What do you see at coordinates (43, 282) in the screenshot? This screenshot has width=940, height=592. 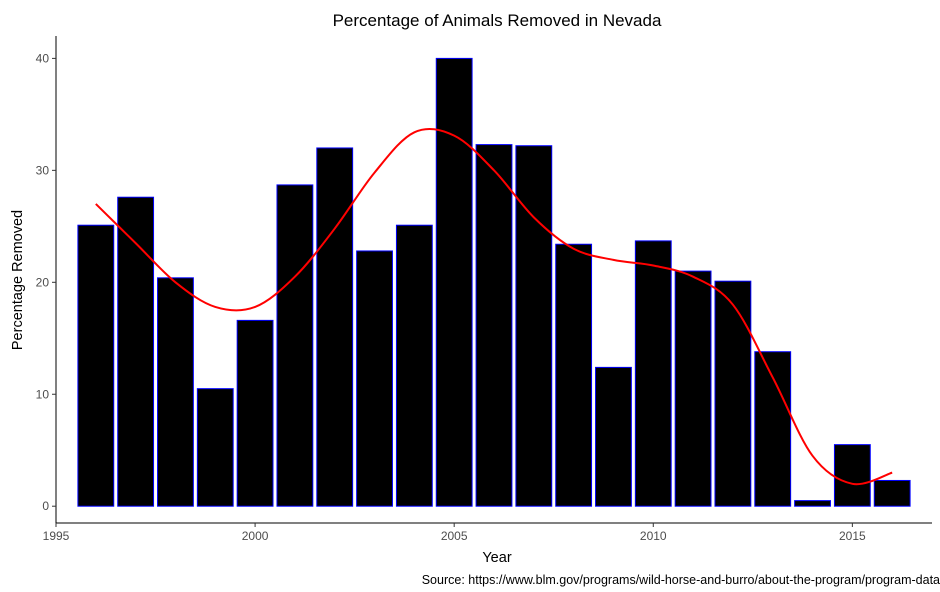 I see `y-tick-label: 20` at bounding box center [43, 282].